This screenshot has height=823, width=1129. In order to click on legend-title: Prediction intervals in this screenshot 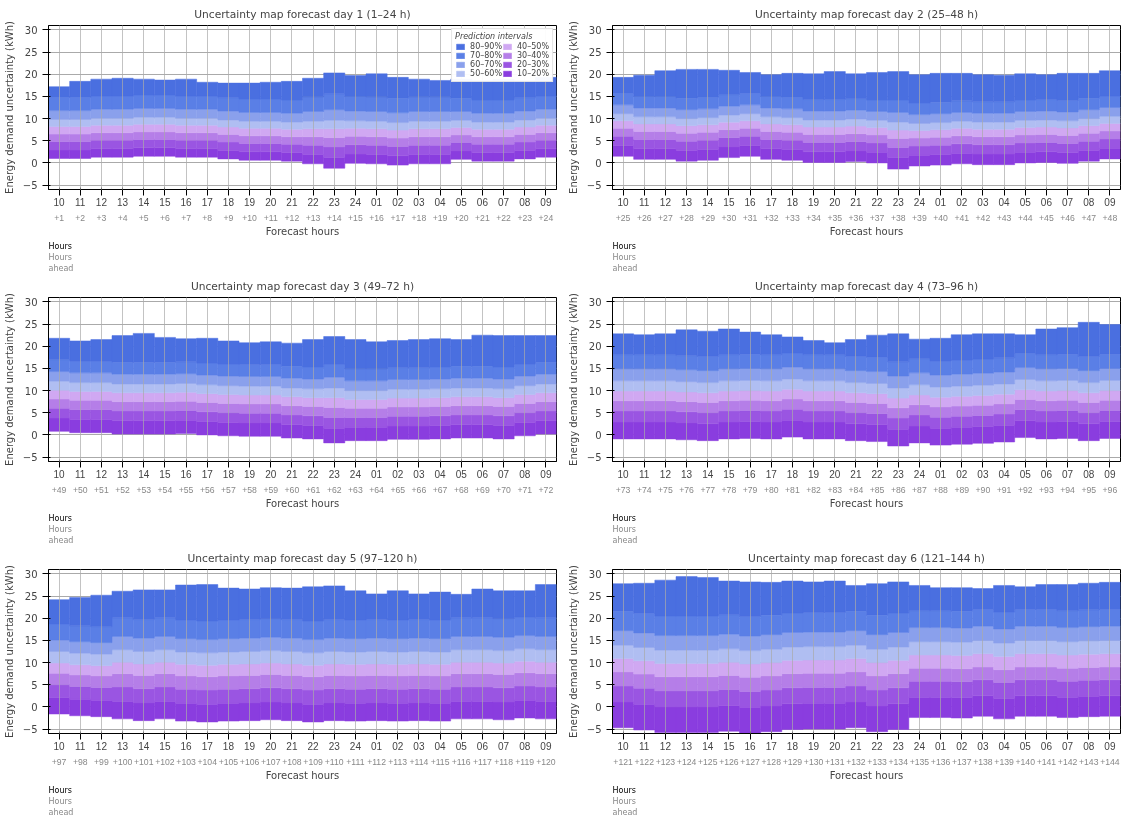, I will do `click(494, 36)`.